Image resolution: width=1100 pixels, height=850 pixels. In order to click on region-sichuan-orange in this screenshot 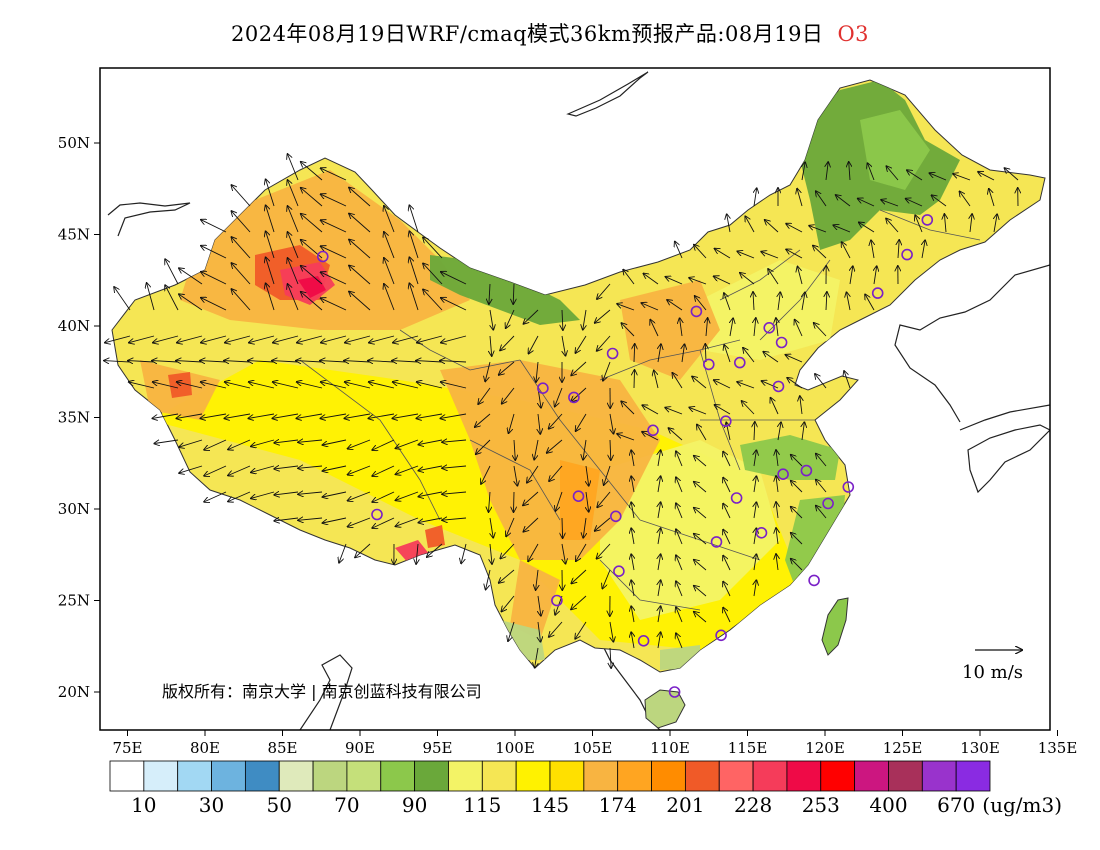, I will do `click(580, 500)`.